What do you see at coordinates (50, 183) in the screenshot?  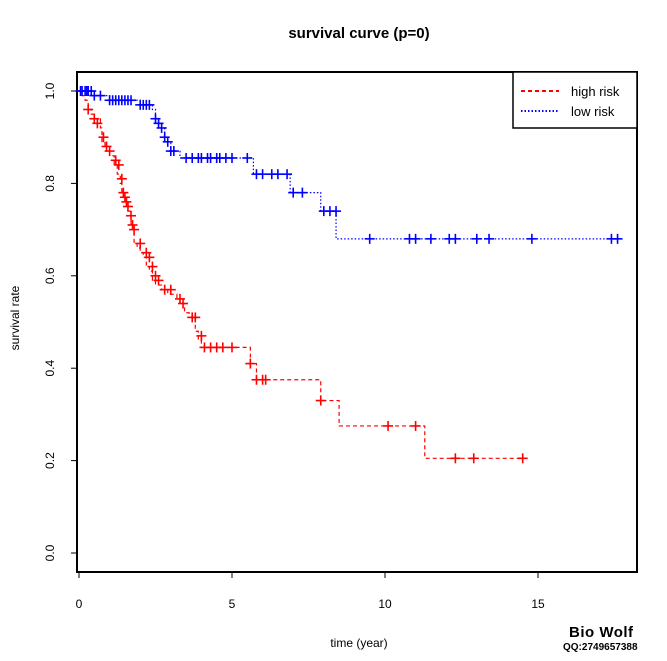 I see `y-tick-label: 0.8` at bounding box center [50, 183].